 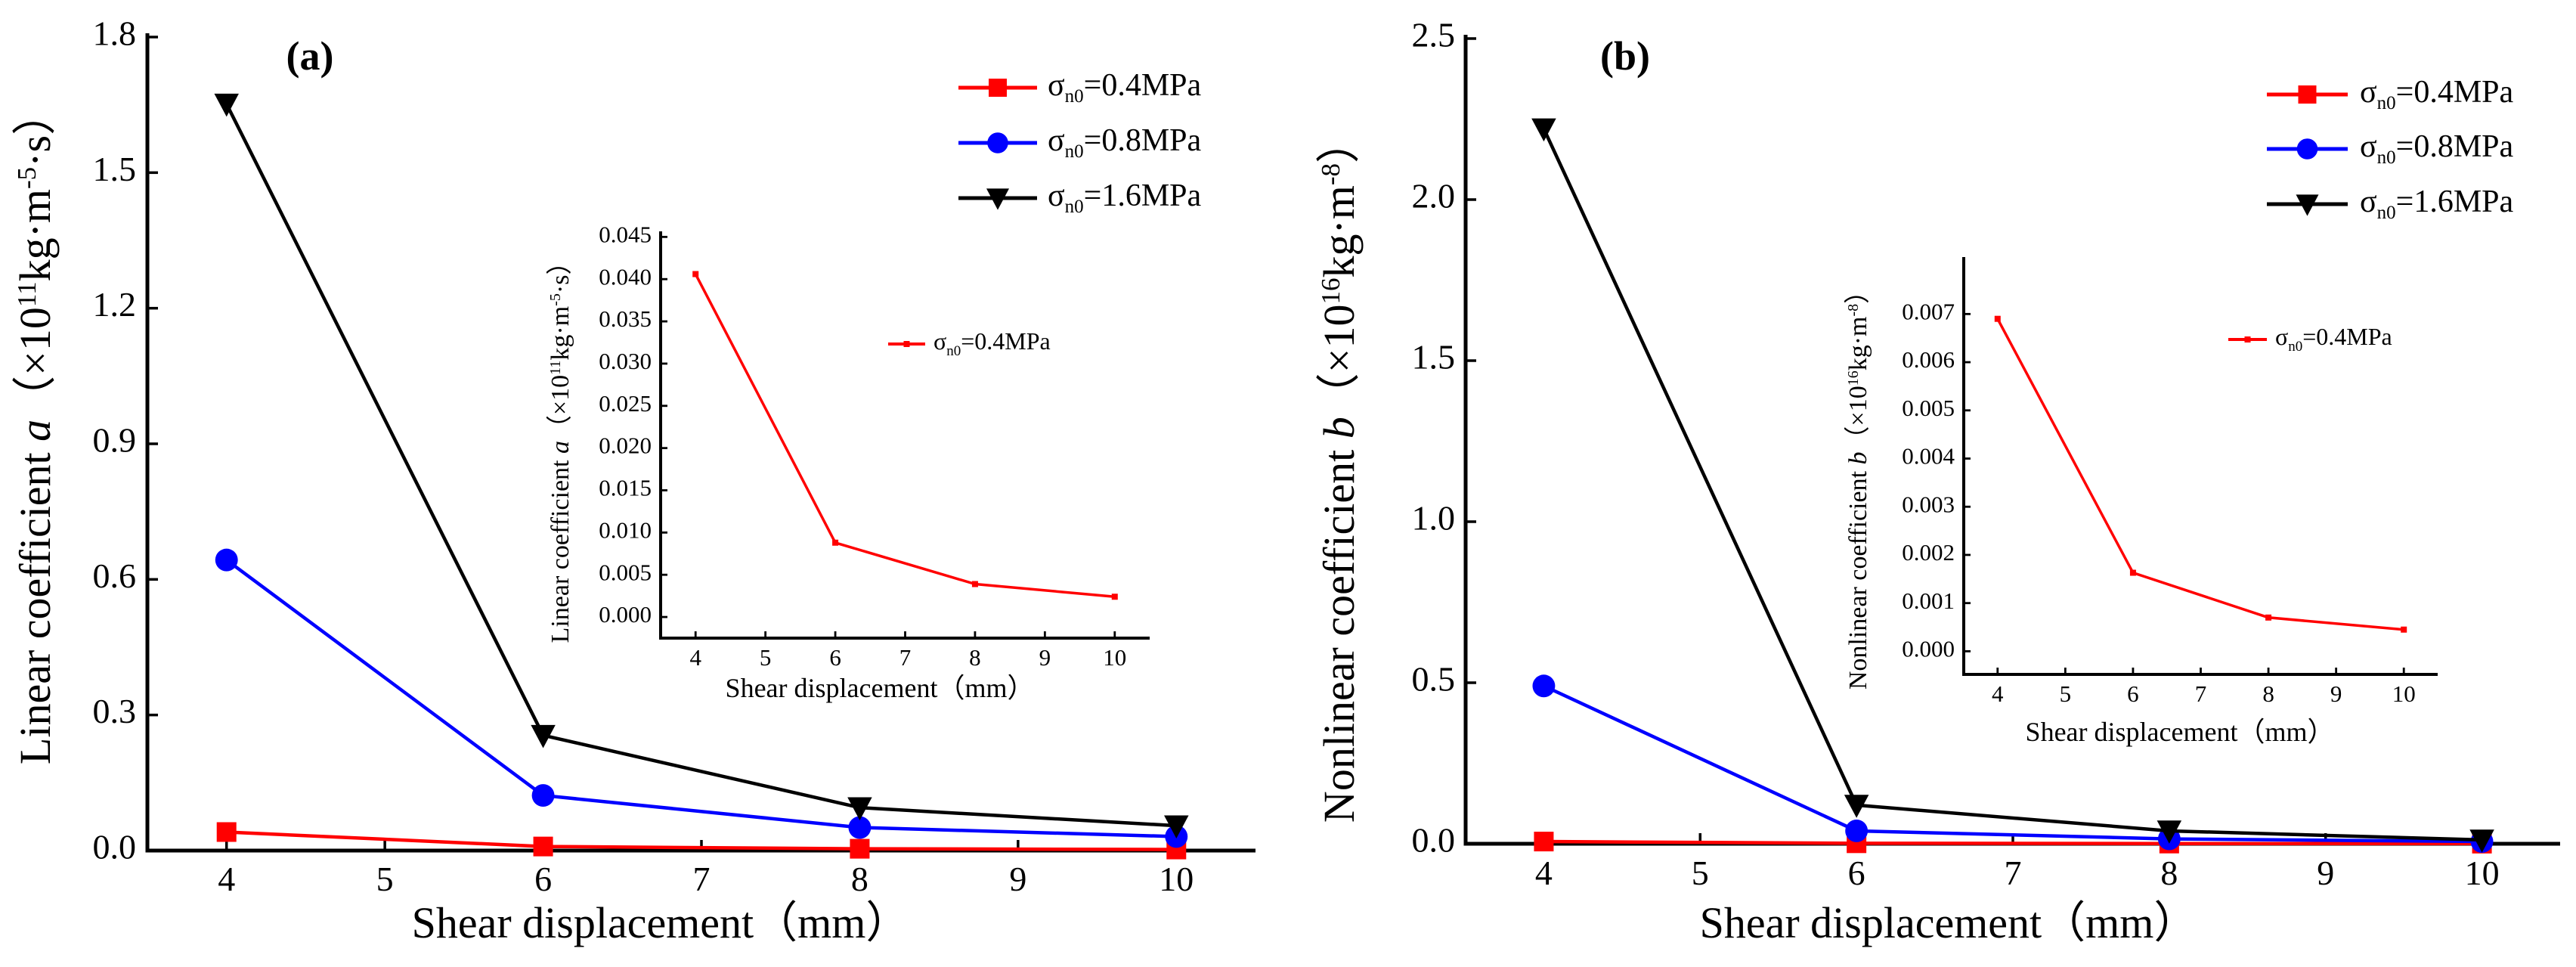 I want to click on inset-y-axis-title-u1: （×10, so click(x=560, y=408).